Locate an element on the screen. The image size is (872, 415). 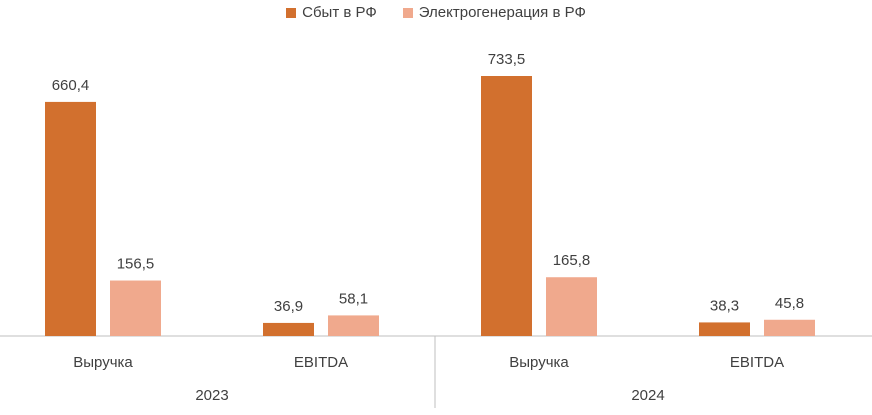
group-label: 2024 is located at coordinates (647, 395).